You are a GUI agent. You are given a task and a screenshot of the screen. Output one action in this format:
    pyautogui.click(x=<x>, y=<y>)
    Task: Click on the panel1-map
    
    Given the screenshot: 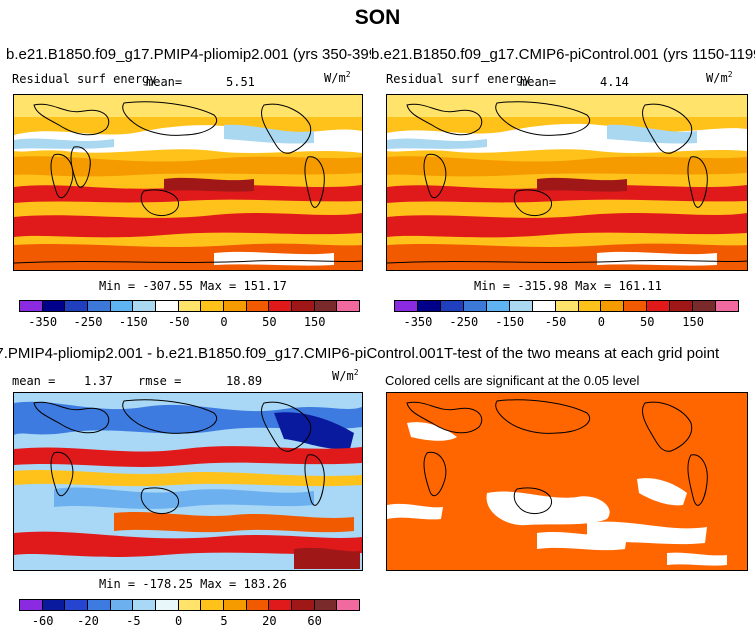 What is the action you would take?
    pyautogui.click(x=188, y=182)
    